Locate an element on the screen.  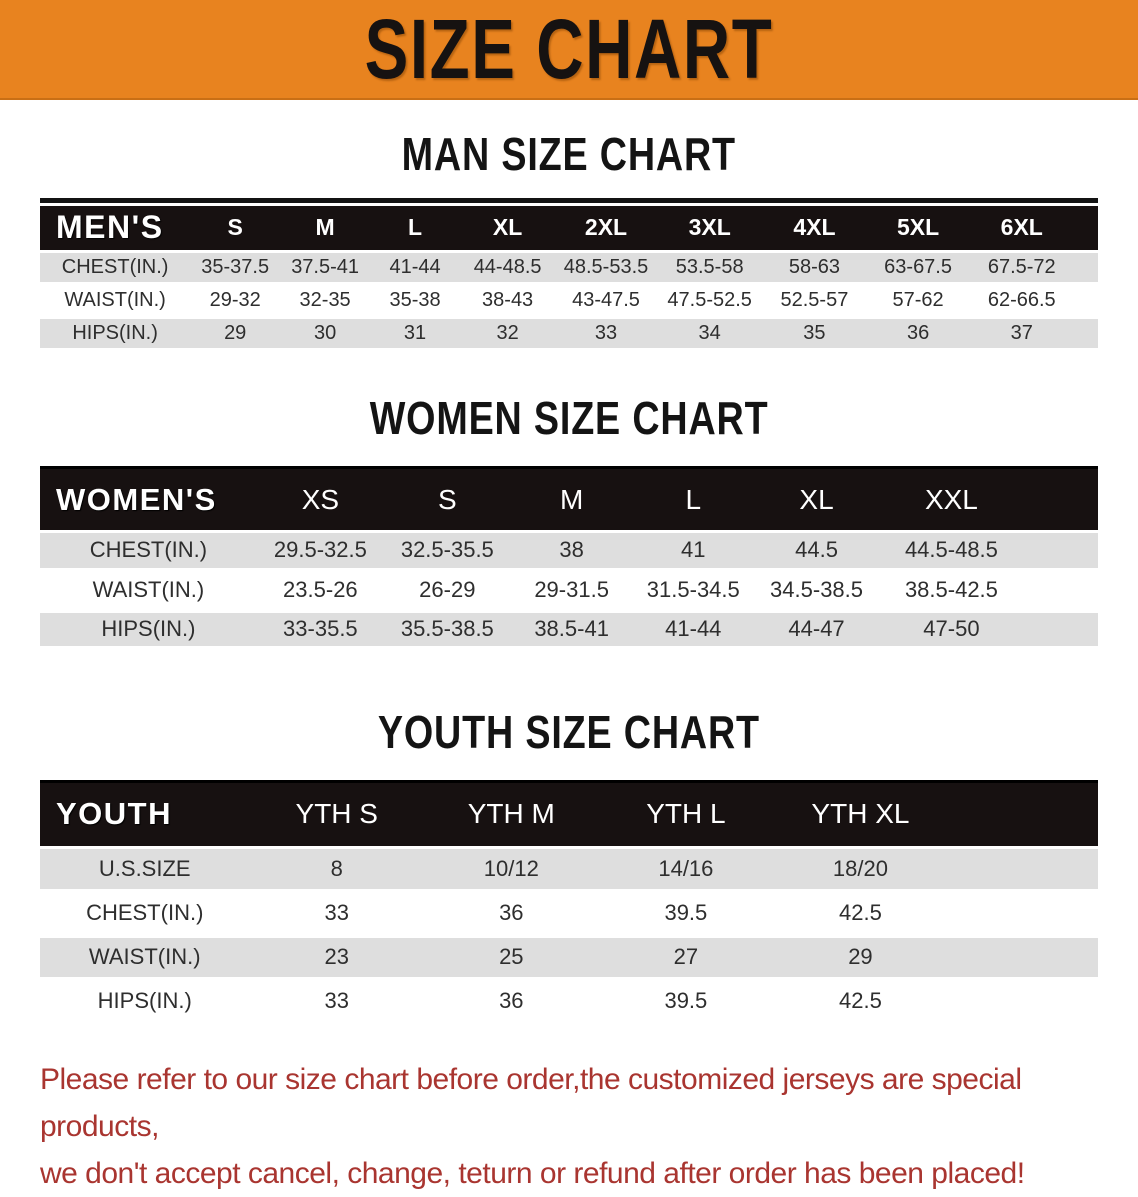
cell: 52.5-57 is located at coordinates (814, 301).